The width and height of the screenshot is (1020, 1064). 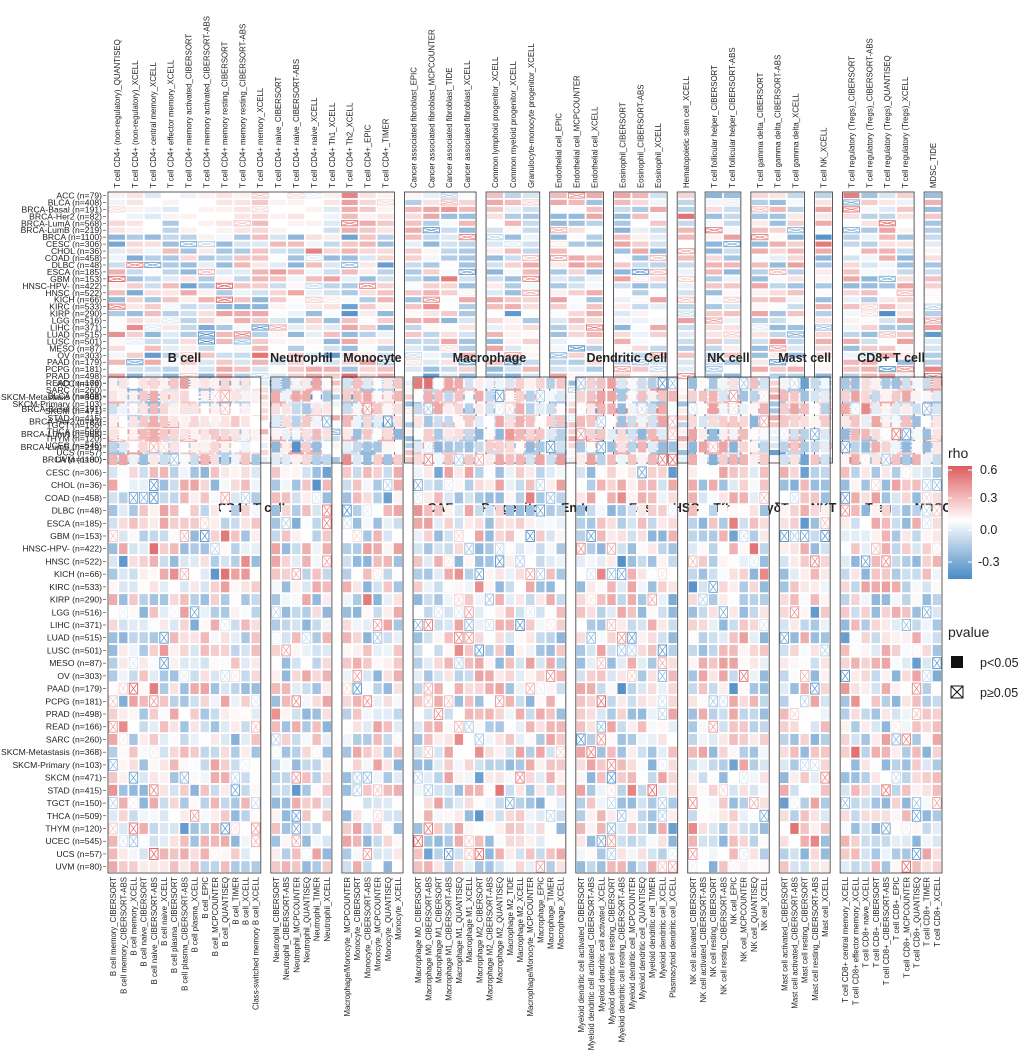 What do you see at coordinates (449, 128) in the screenshot?
I see `column-label: Cancer associated fibroblast_TIDE` at bounding box center [449, 128].